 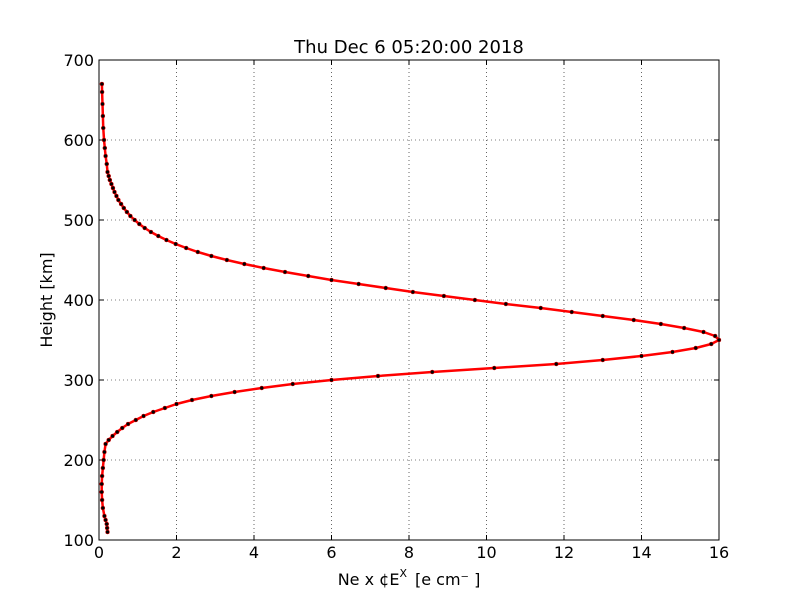 I want to click on y-tick-label: 400, so click(x=78, y=300).